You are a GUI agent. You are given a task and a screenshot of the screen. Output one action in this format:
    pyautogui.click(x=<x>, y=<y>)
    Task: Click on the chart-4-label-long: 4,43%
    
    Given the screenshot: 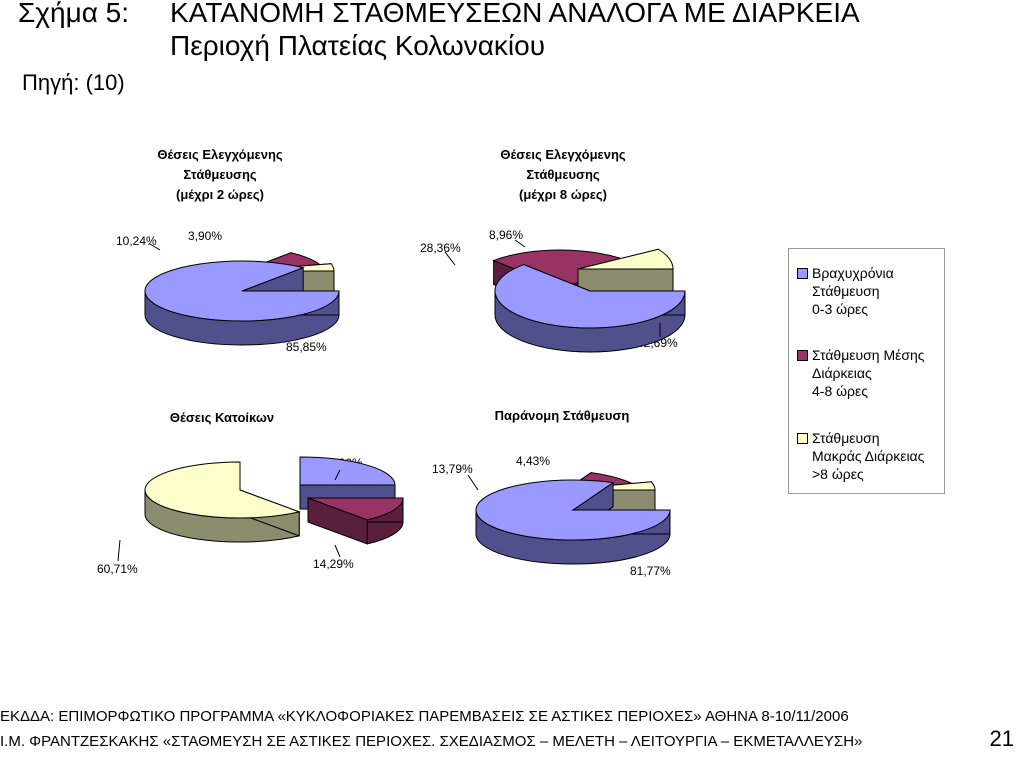 What is the action you would take?
    pyautogui.click(x=533, y=461)
    